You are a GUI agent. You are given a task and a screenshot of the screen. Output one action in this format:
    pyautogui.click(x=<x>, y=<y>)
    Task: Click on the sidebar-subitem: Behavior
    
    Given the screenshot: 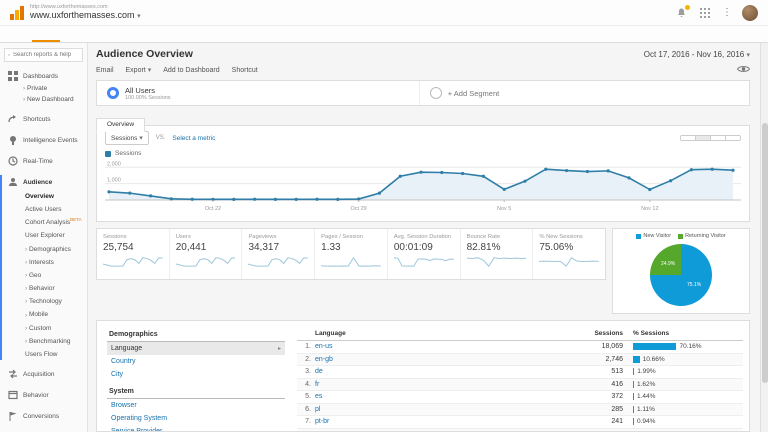 What is the action you would take?
    pyautogui.click(x=44, y=287)
    